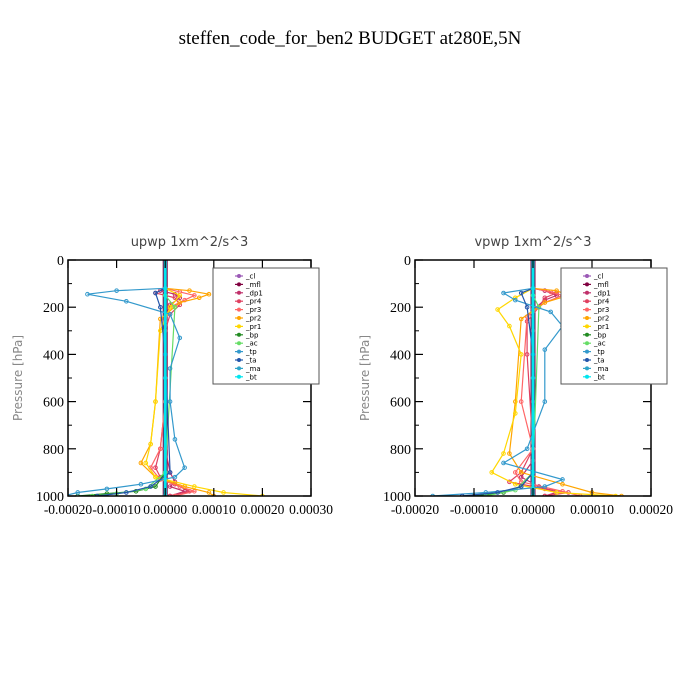  What do you see at coordinates (599, 344) in the screenshot?
I see `legend-label: _ac` at bounding box center [599, 344].